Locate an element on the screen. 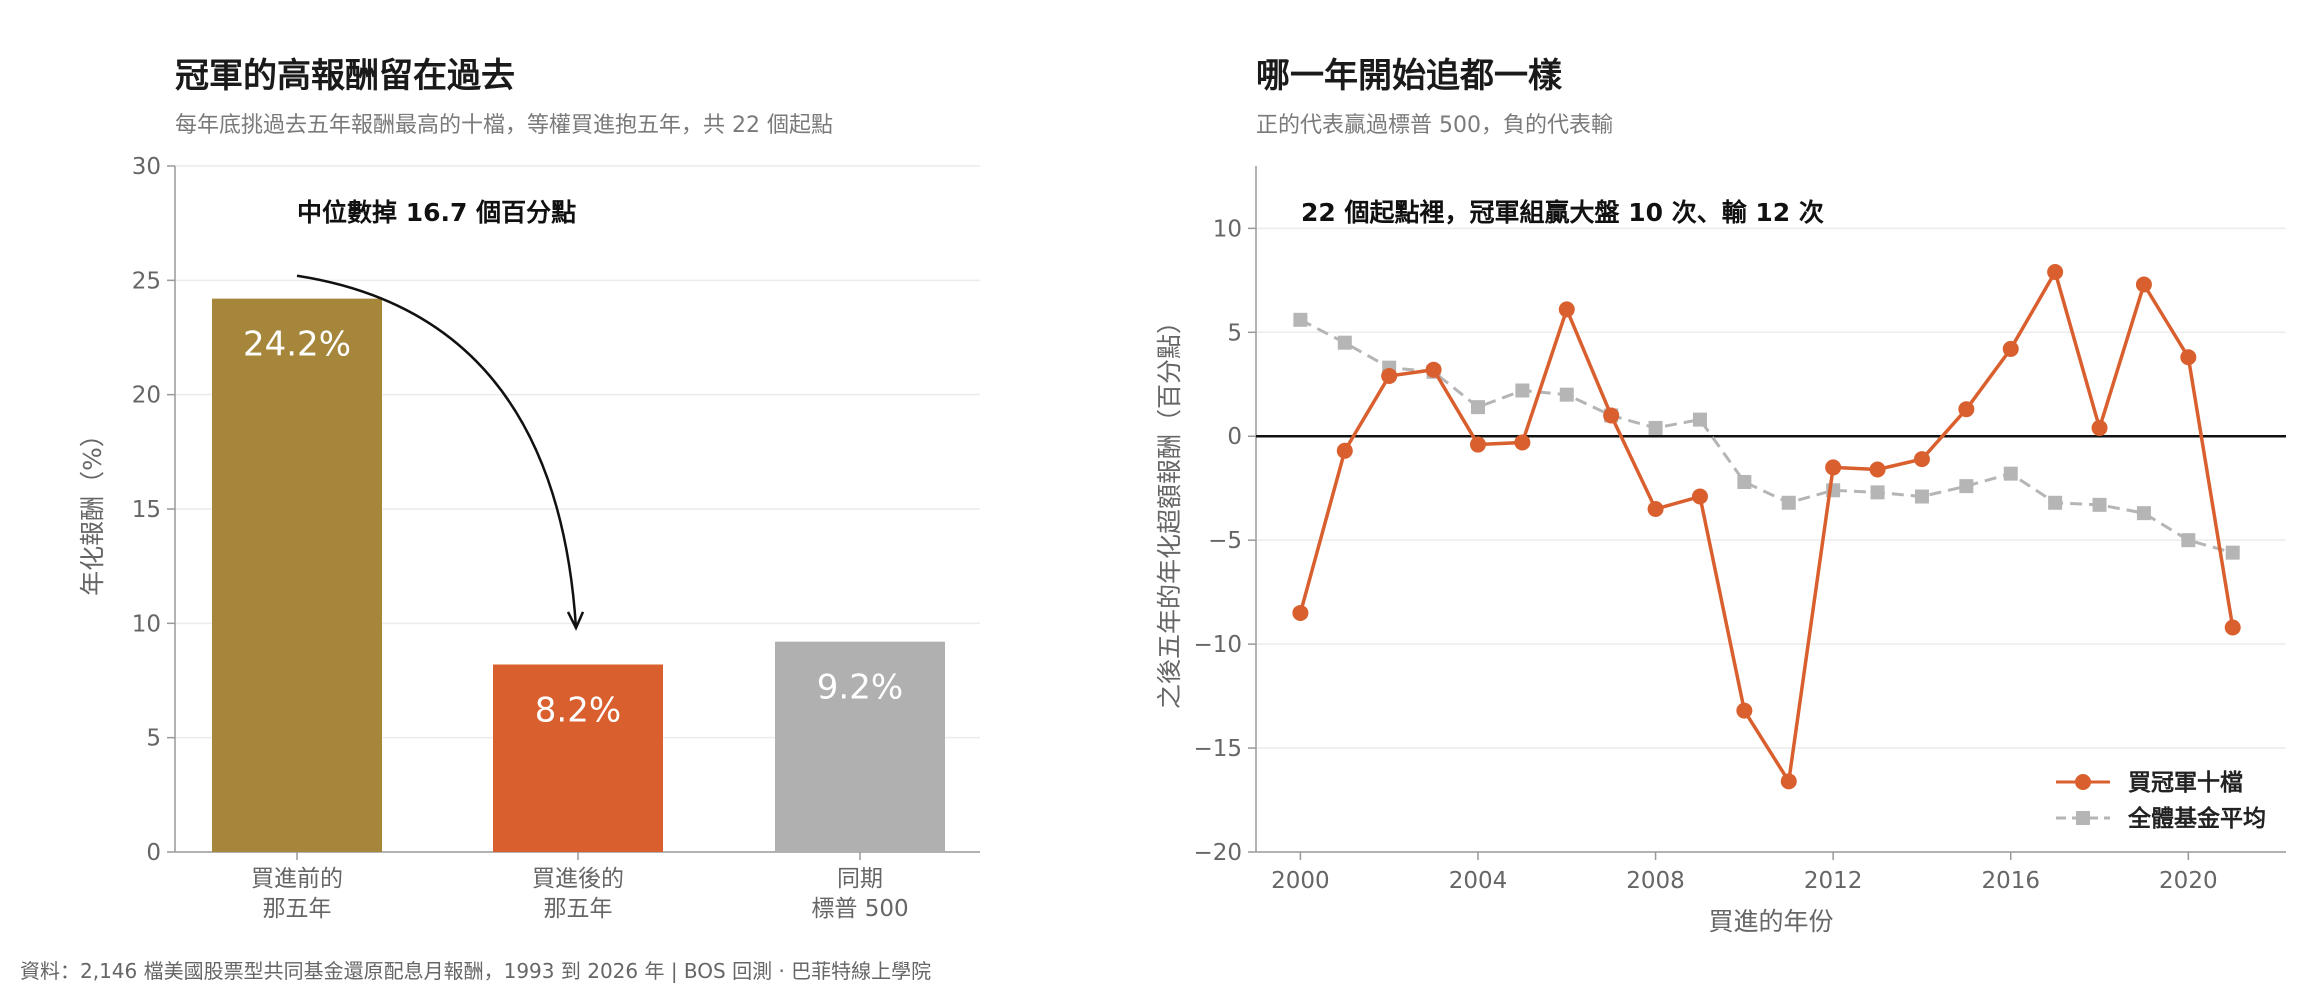 The height and width of the screenshot is (1003, 2312). annotation-text: 中位數掉 16.7 個百分點 is located at coordinates (436, 212).